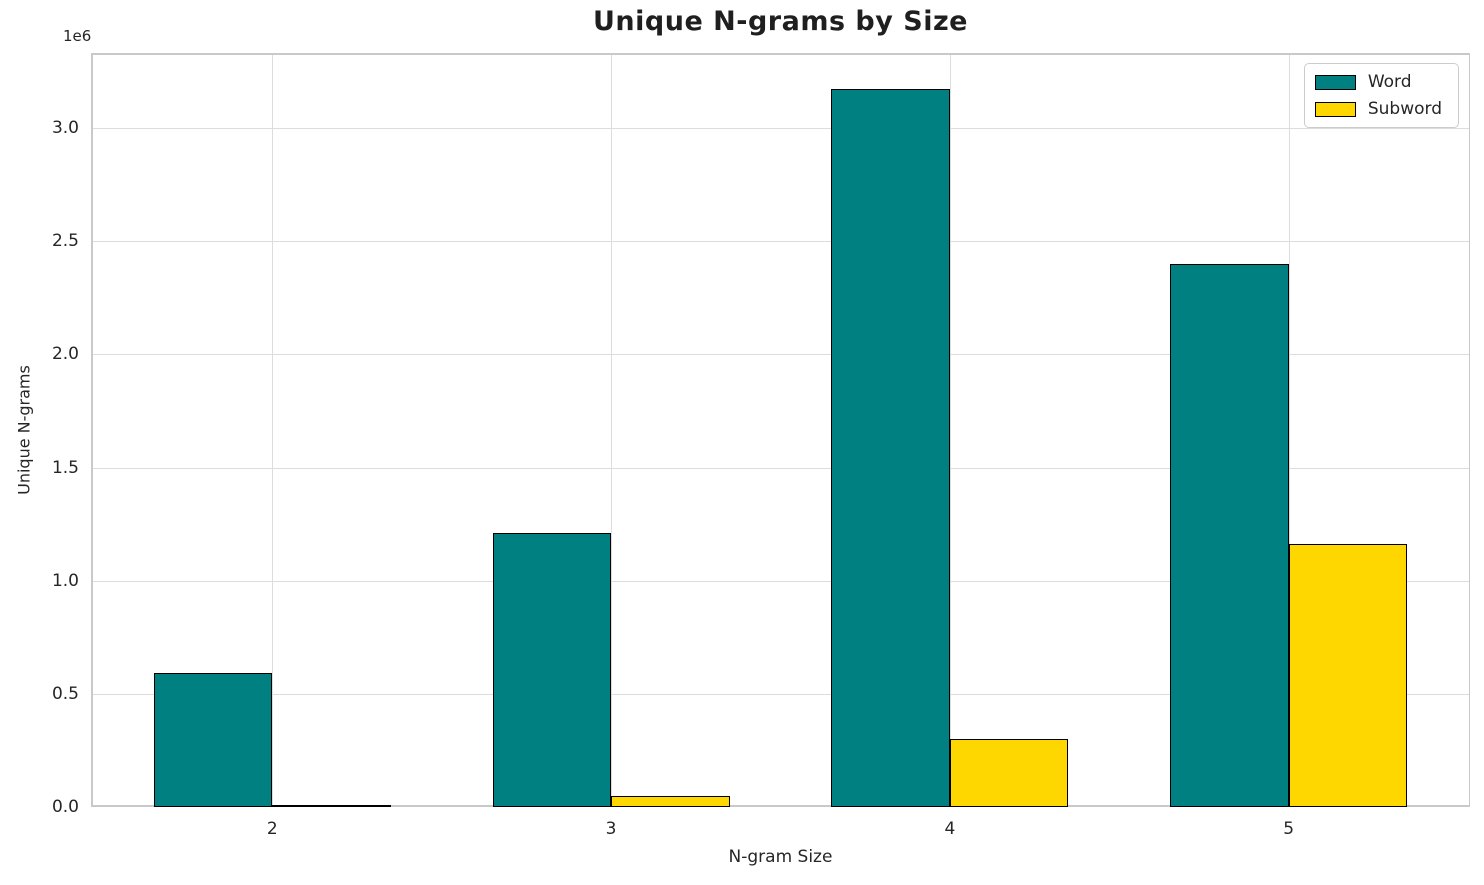 This screenshot has height=885, width=1484. I want to click on y-axis-offset-text: 1e6, so click(77, 36).